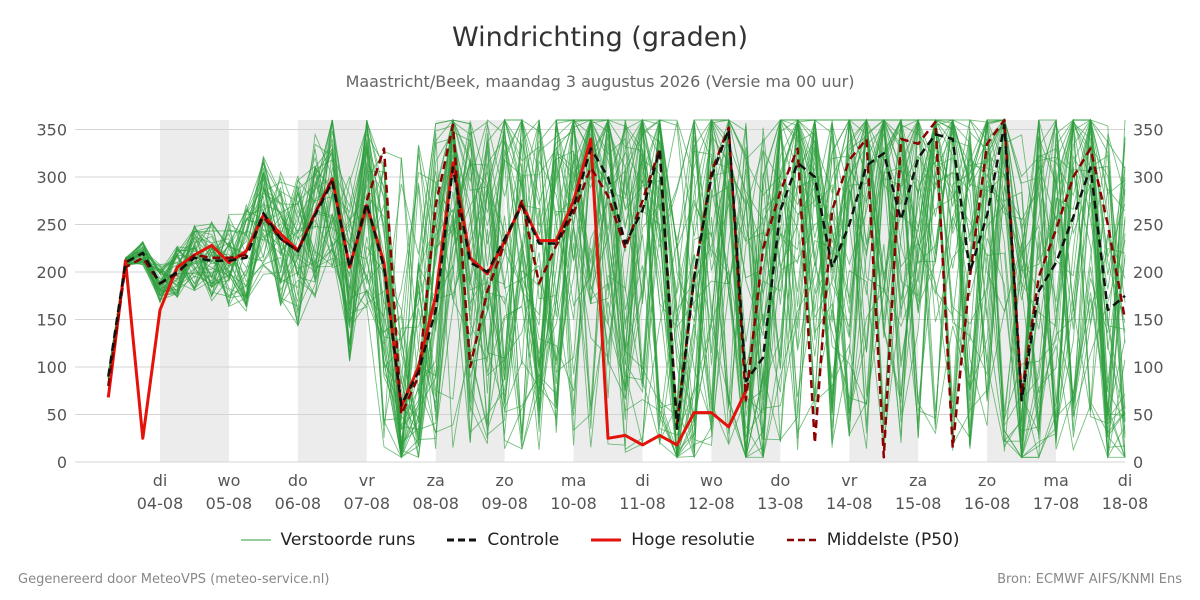 This screenshot has width=1200, height=600. I want to click on y-tick-label: 50, so click(57, 415).